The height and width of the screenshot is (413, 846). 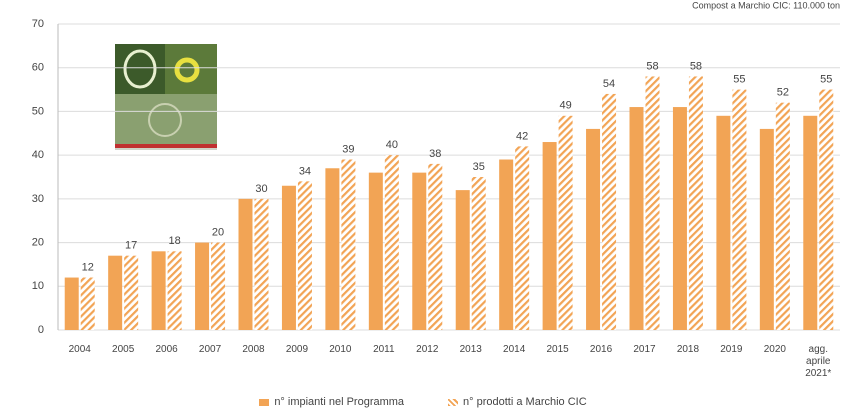 I want to click on x-tick-label: 2016, so click(x=601, y=349).